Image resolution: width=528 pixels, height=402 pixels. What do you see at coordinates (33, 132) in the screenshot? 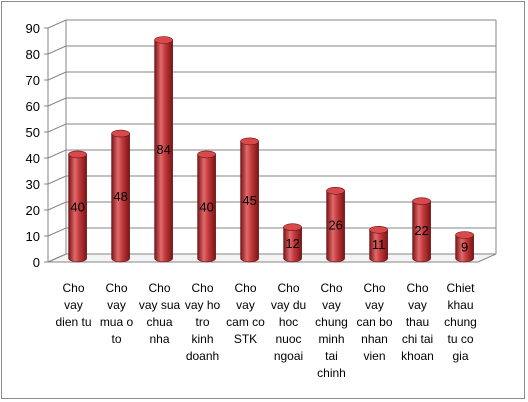
I see `y-tick-label: 50` at bounding box center [33, 132].